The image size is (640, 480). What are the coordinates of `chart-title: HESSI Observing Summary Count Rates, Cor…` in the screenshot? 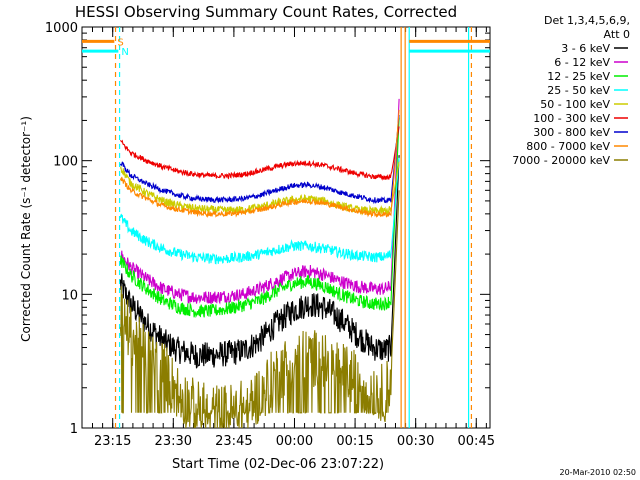 It's located at (266, 12).